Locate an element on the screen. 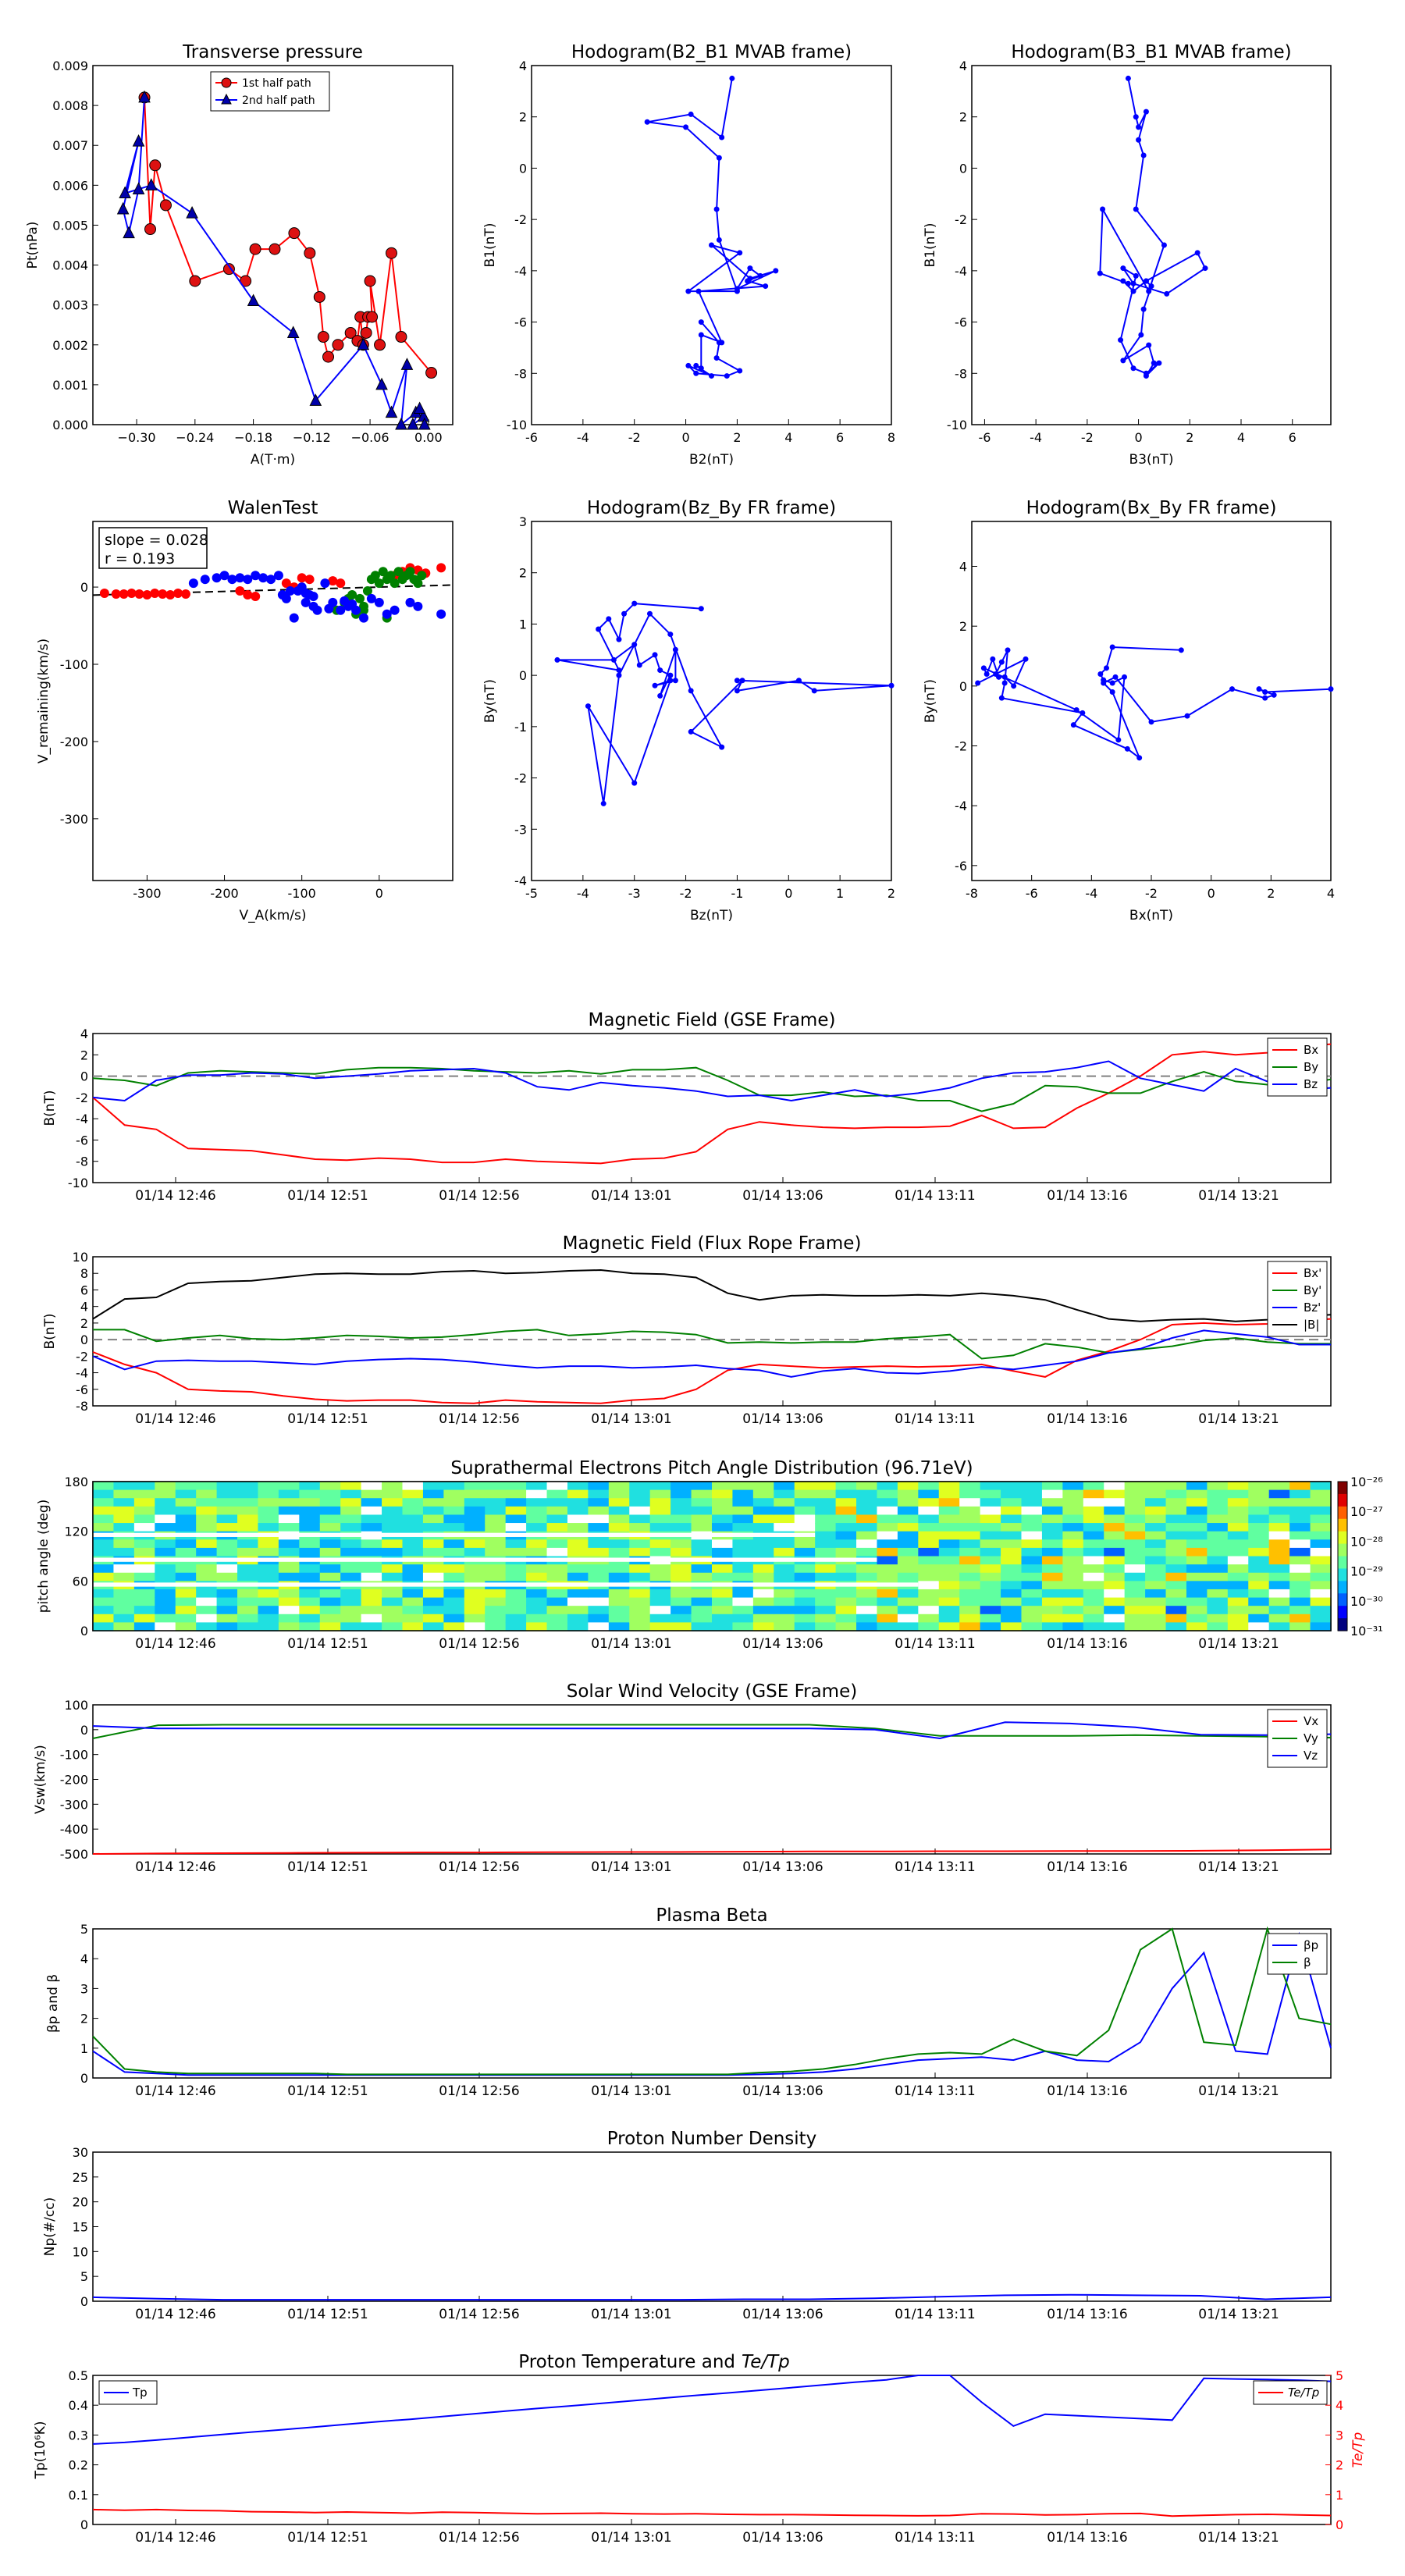  hodogram-b3-b1-point is located at coordinates (1139, 127).